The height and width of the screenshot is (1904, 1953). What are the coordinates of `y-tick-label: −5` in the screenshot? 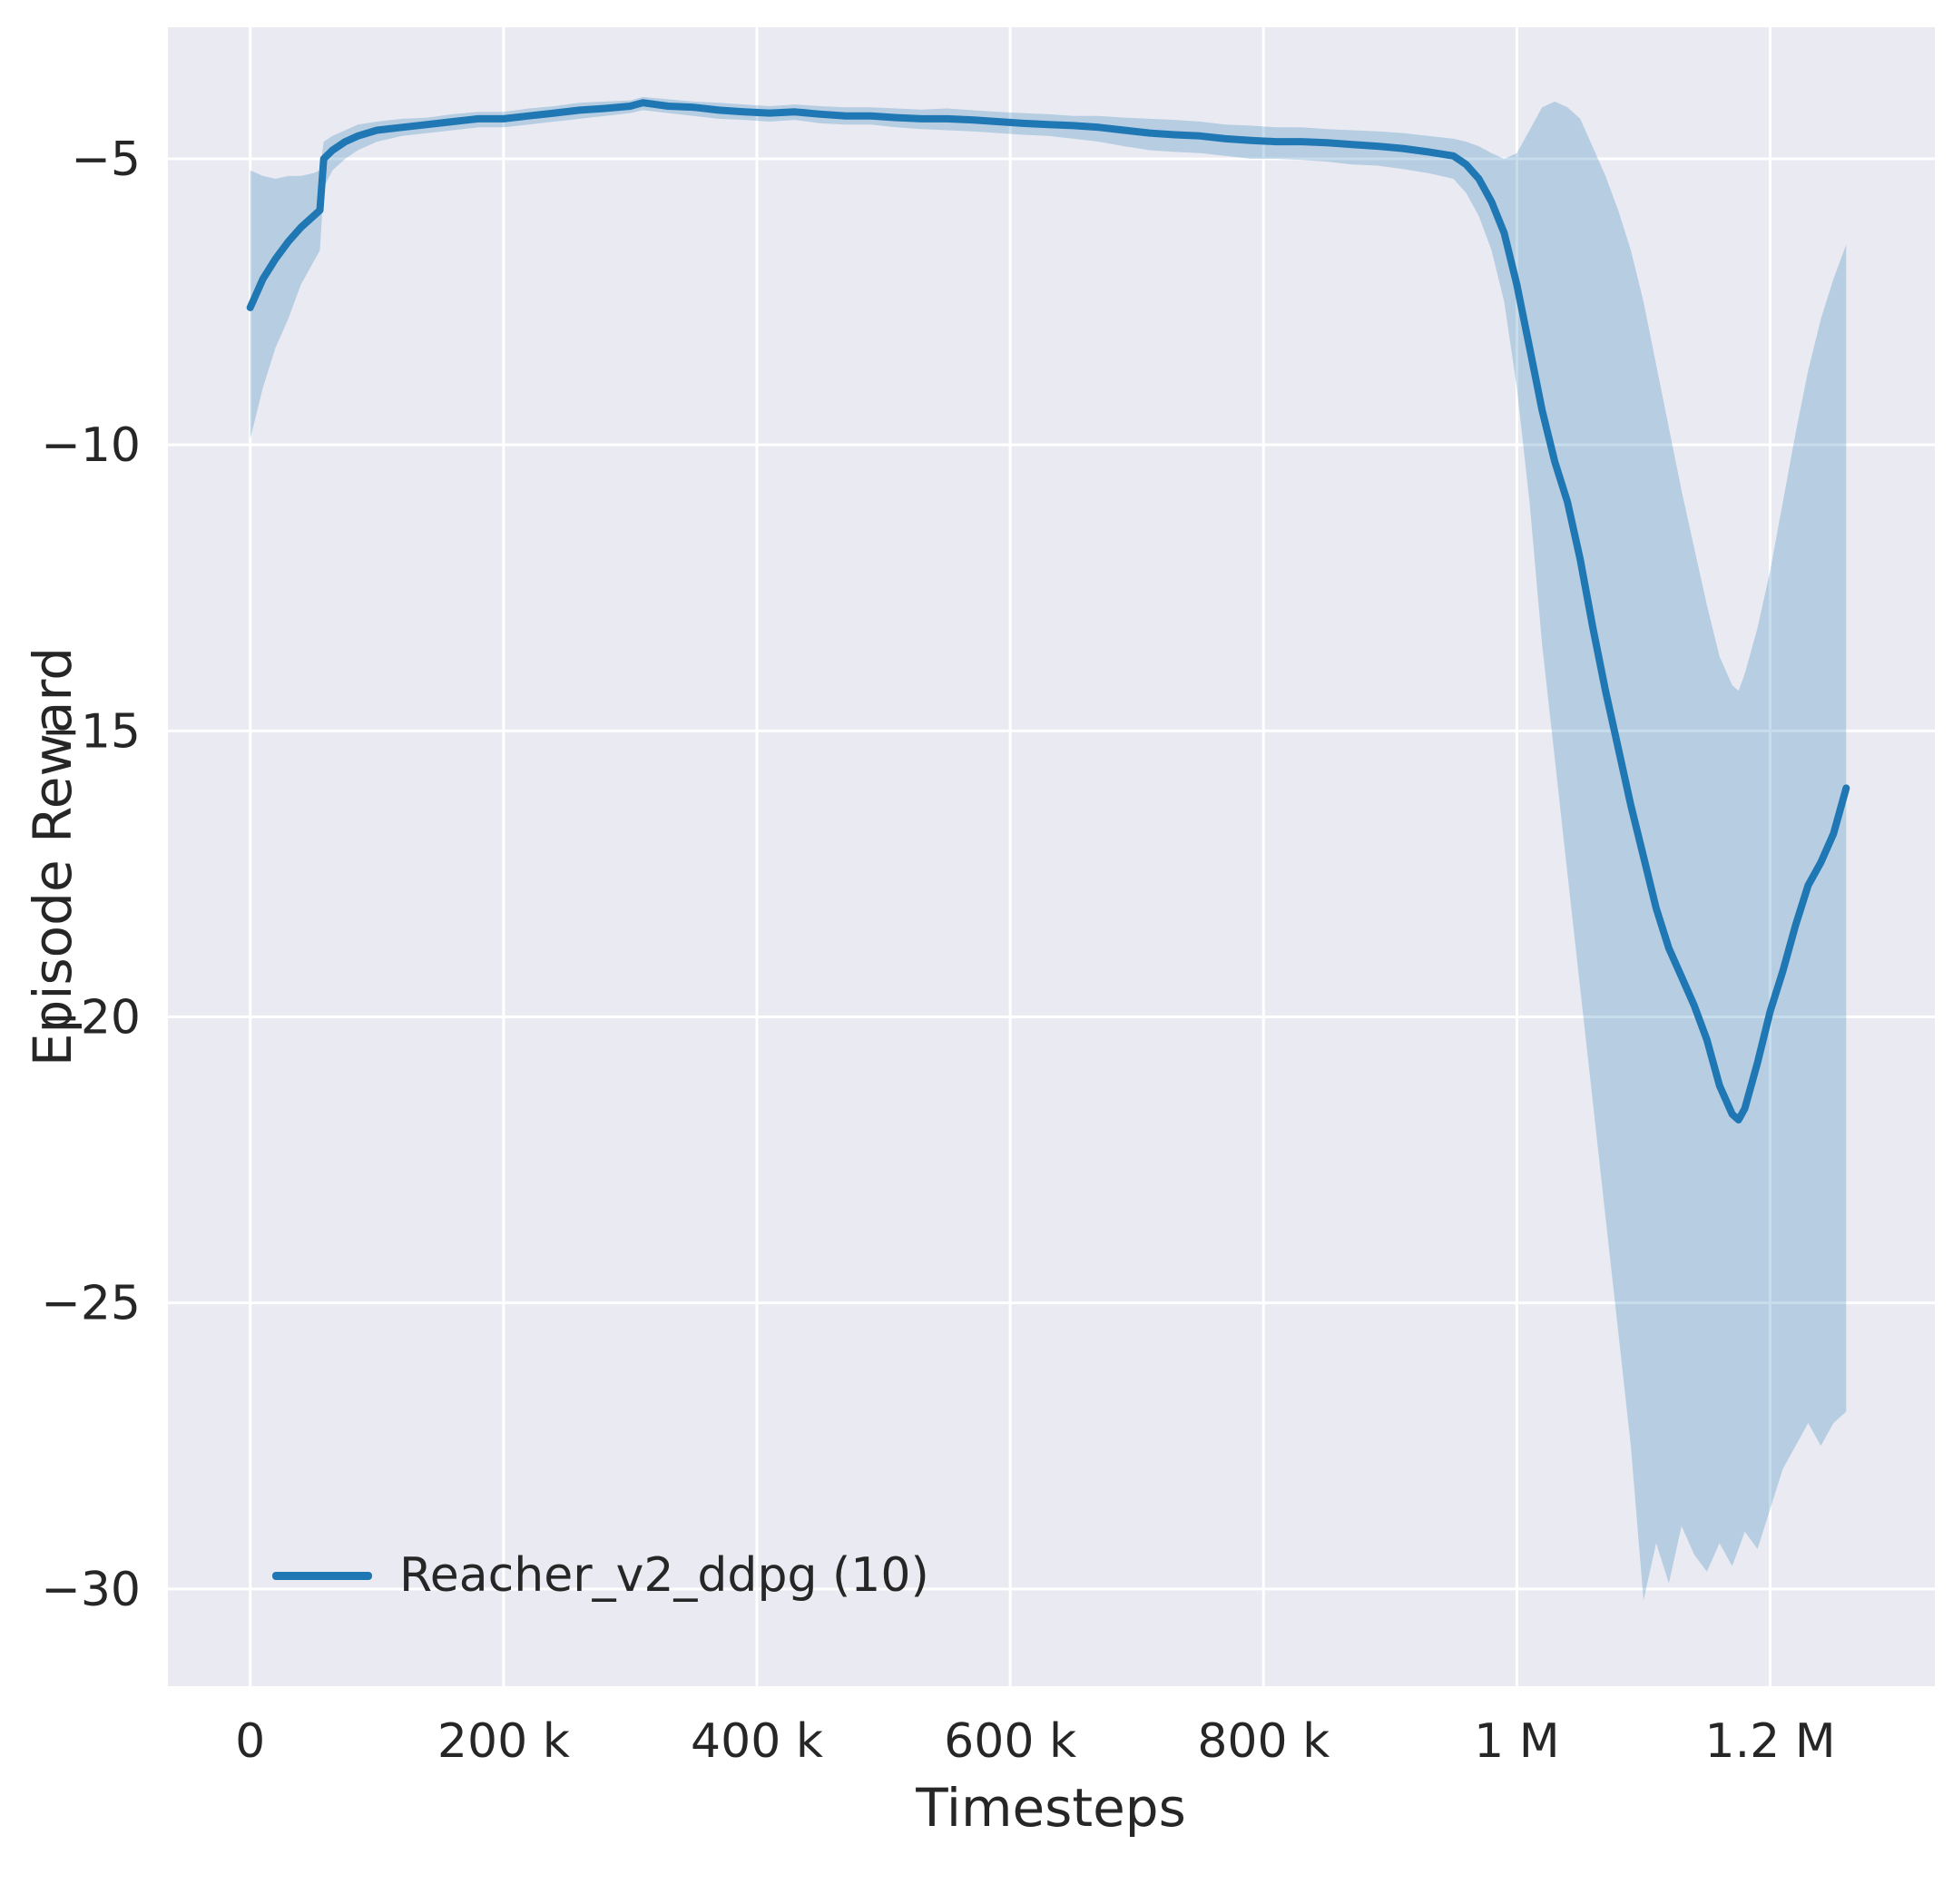 It's located at (106, 160).